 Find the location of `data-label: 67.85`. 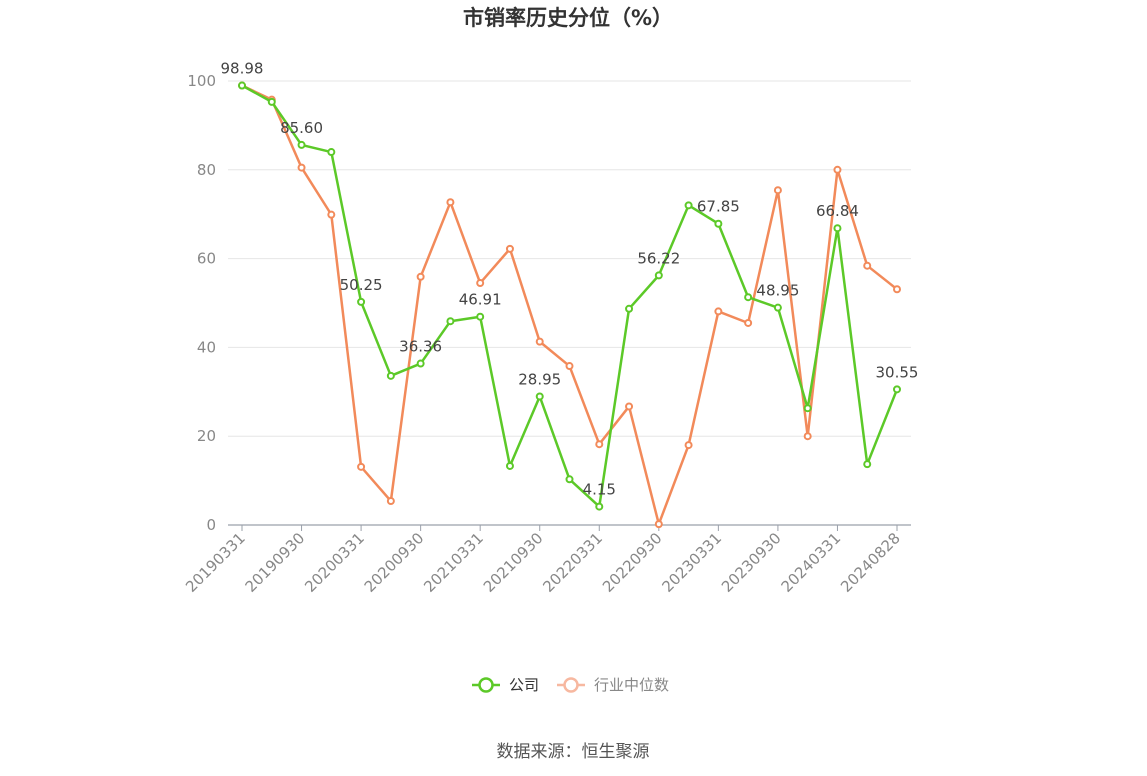

data-label: 67.85 is located at coordinates (718, 207).